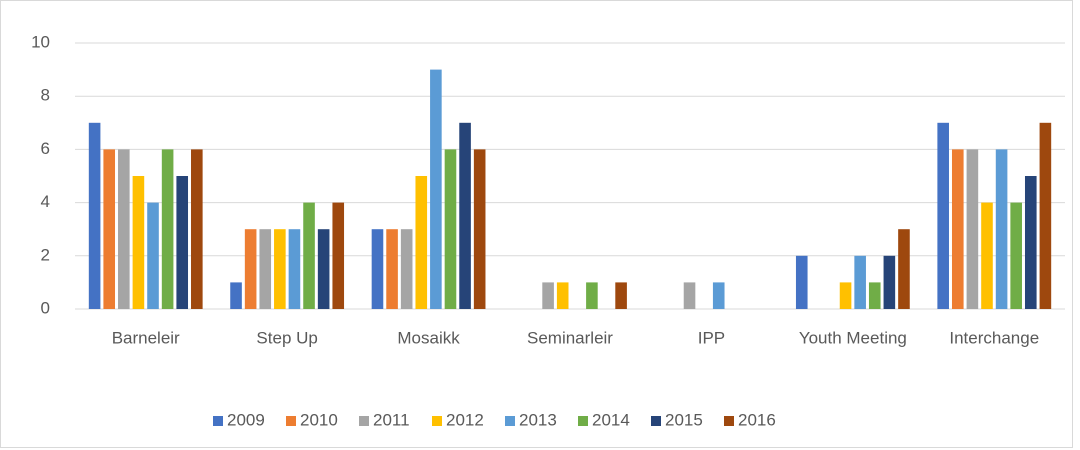  Describe the element at coordinates (45, 201) in the screenshot. I see `y-tick-label: 4` at that location.